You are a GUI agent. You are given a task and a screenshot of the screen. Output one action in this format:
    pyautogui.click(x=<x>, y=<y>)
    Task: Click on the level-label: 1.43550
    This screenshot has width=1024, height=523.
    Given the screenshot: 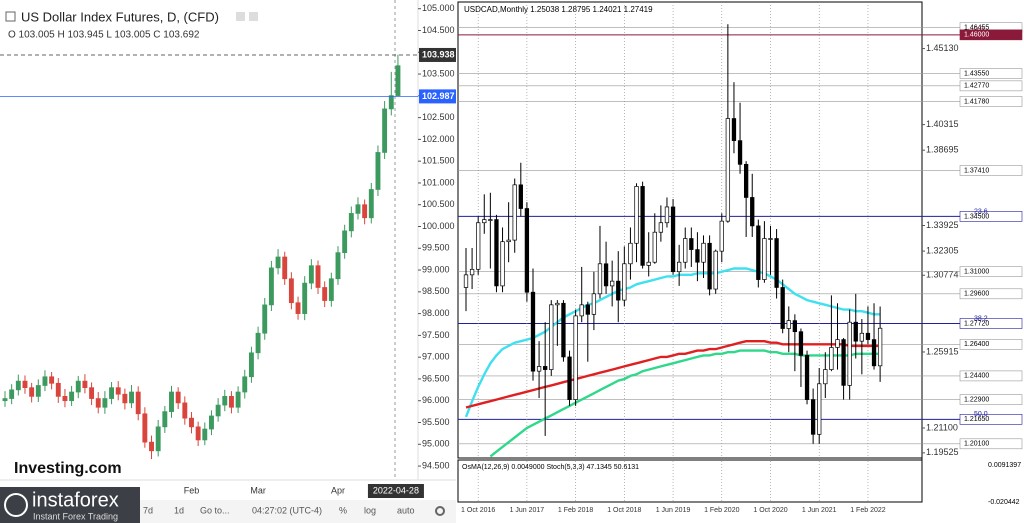 What is the action you would take?
    pyautogui.click(x=976, y=73)
    